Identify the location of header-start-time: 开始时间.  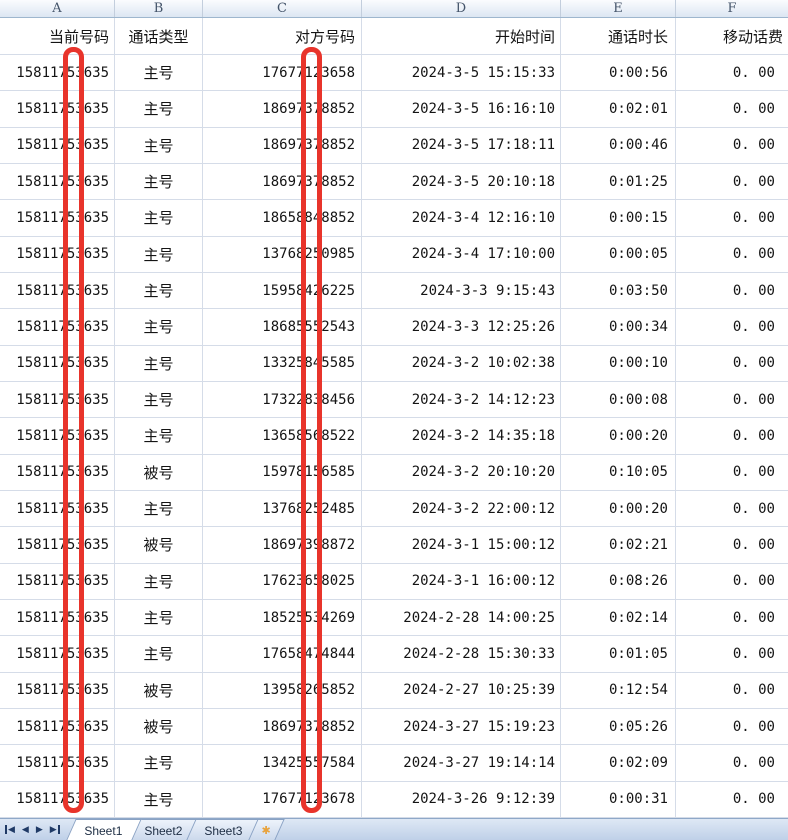
(461, 36).